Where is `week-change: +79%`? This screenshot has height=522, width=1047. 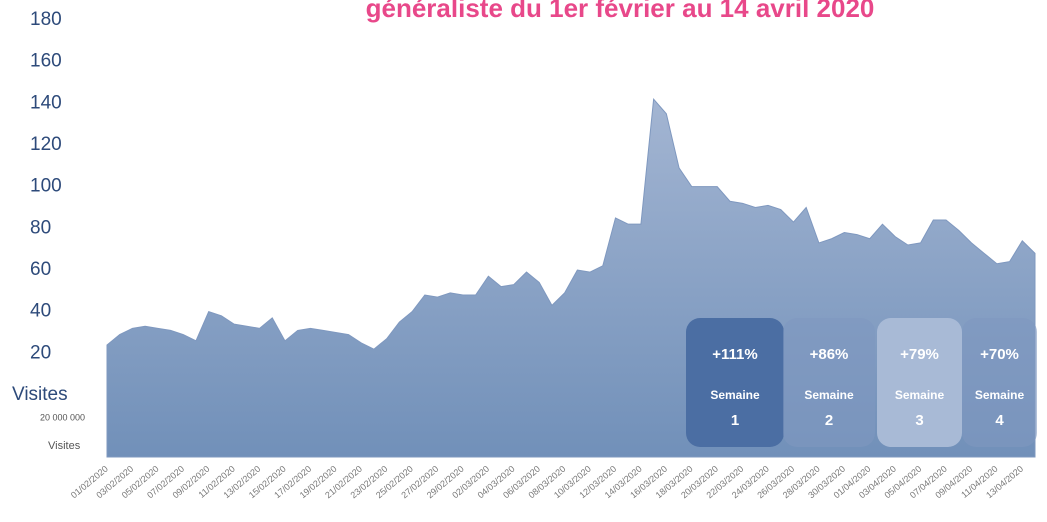
week-change: +79% is located at coordinates (919, 354).